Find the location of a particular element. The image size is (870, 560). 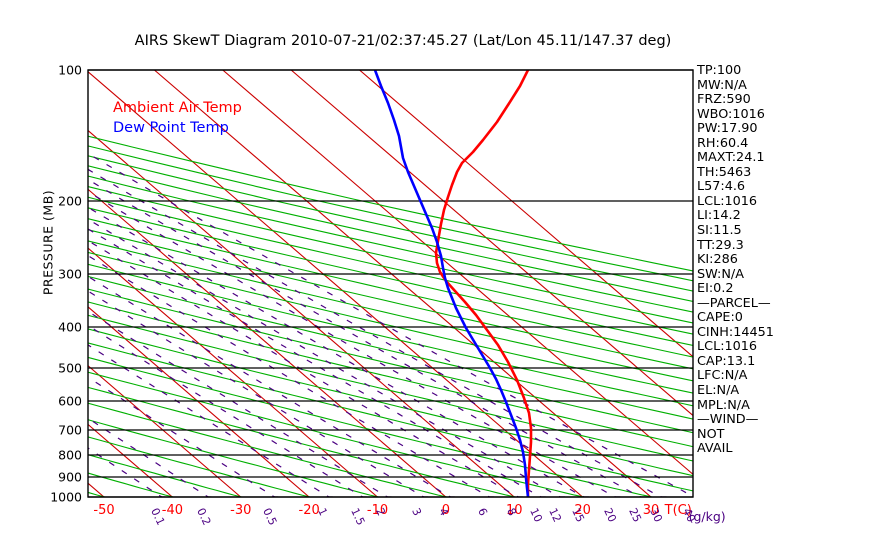

panel-row-18: CINH:14451 is located at coordinates (735, 332).